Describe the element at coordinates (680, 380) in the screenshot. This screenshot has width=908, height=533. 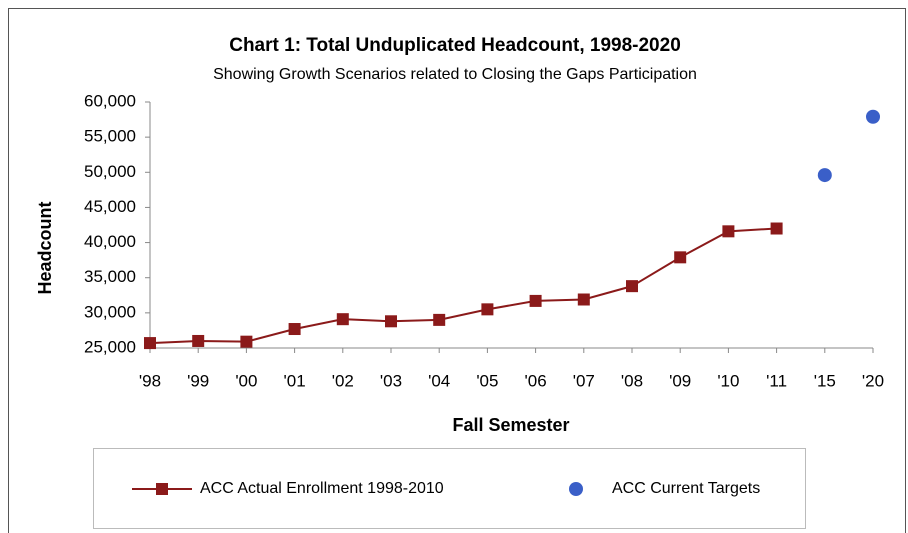
I see `x-tick-label: '09` at that location.